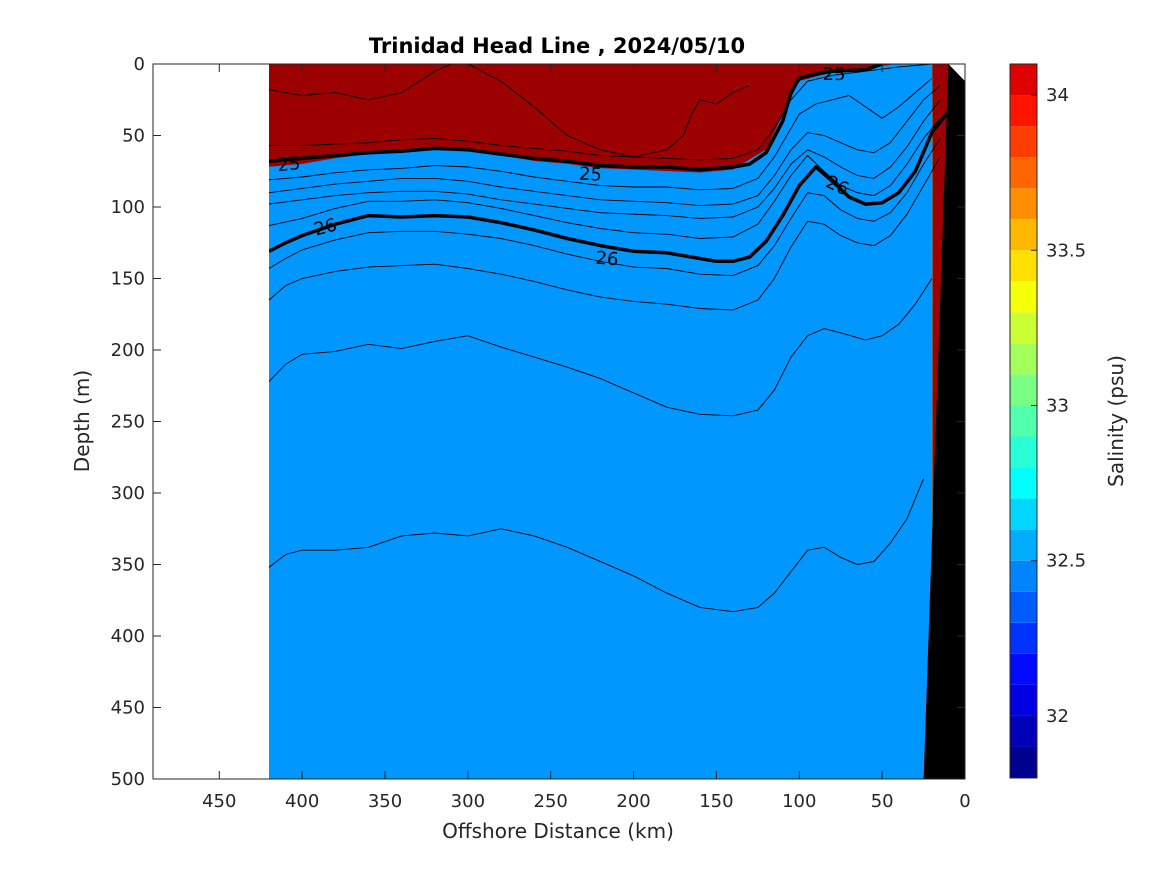 The image size is (1167, 875). What do you see at coordinates (964, 801) in the screenshot?
I see `x-tick-label-9: 0` at bounding box center [964, 801].